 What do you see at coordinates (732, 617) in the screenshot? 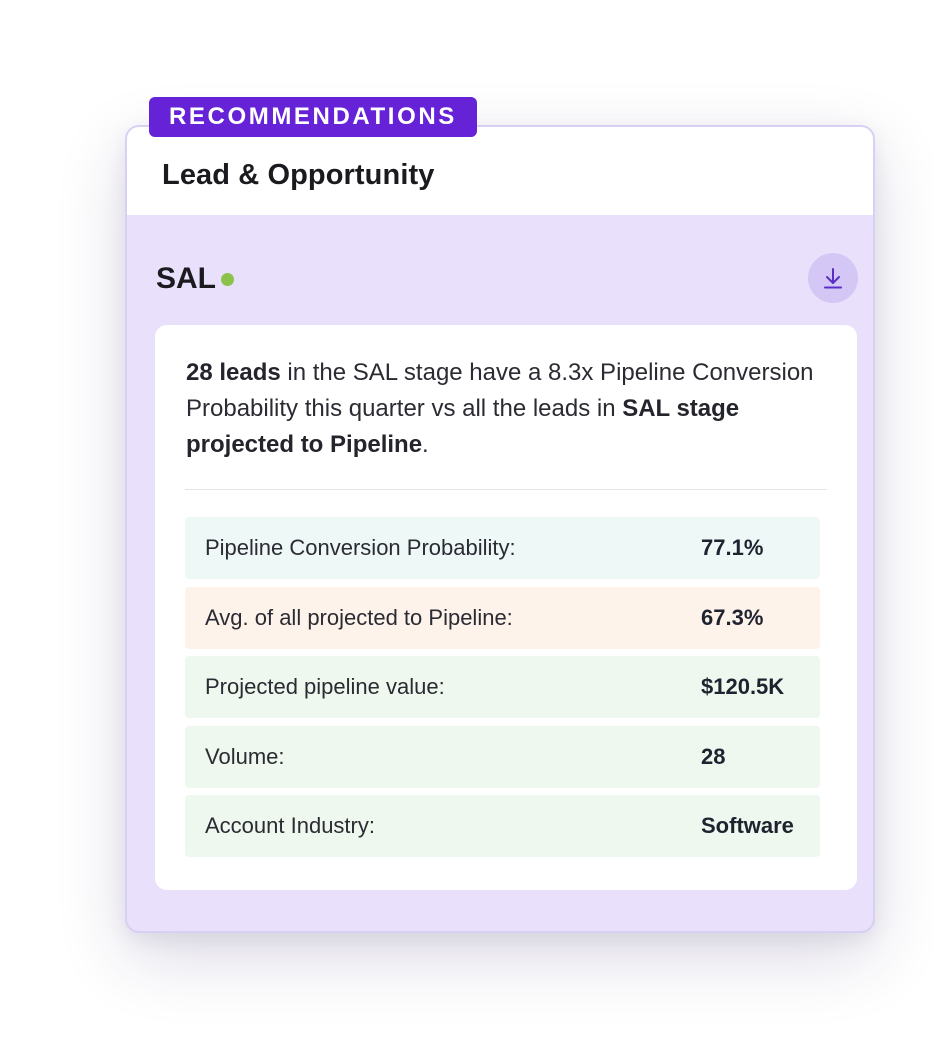
I see `metric-value: 67.3%` at bounding box center [732, 617].